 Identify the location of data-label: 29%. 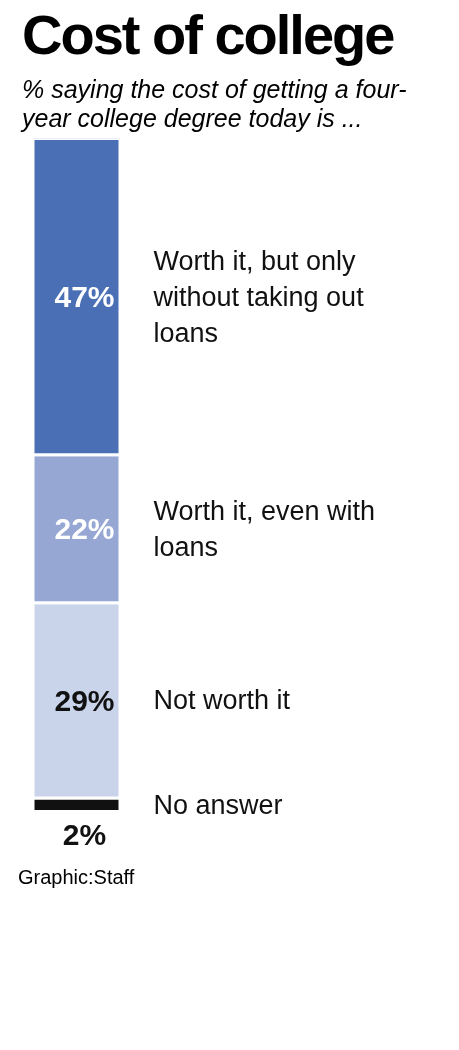
(84, 700).